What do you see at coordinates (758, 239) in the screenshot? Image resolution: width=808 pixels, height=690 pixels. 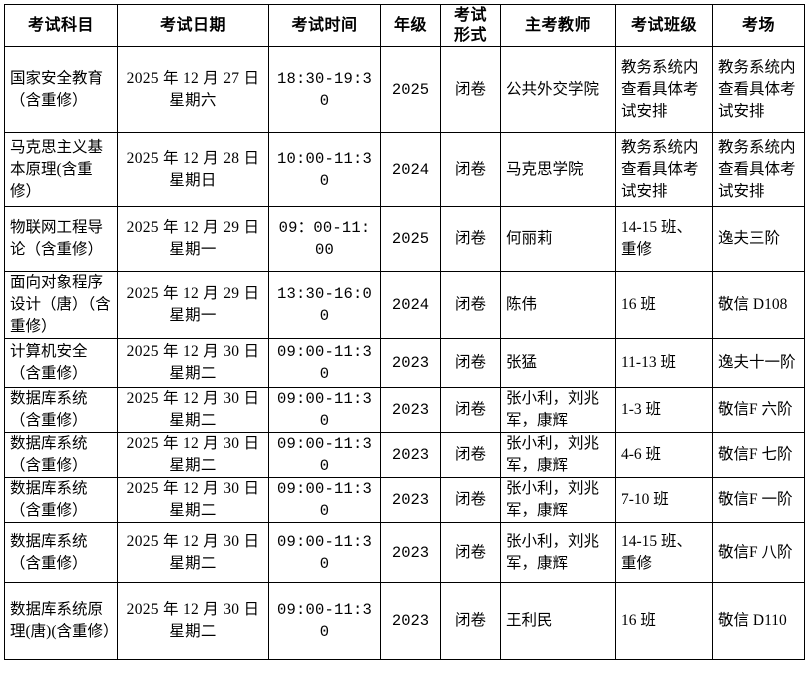 I see `cell-room: 逸夫三阶` at bounding box center [758, 239].